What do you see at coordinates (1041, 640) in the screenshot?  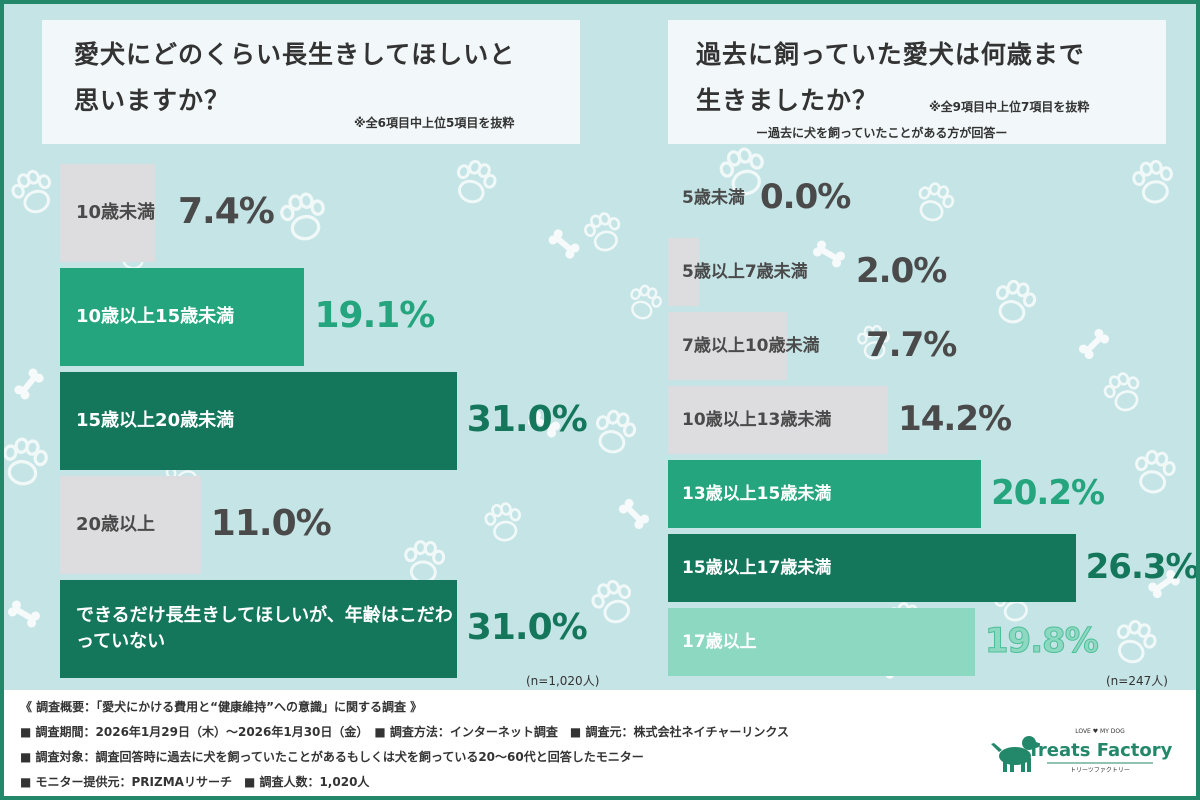 I see `bar-value-label: 19.8%` at bounding box center [1041, 640].